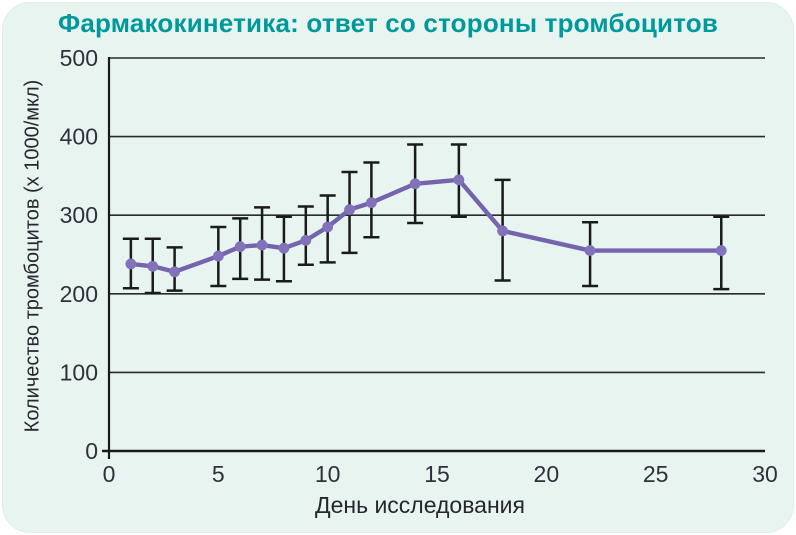 The image size is (796, 535). Describe the element at coordinates (79, 372) in the screenshot. I see `y-tick-label-100: 100` at that location.